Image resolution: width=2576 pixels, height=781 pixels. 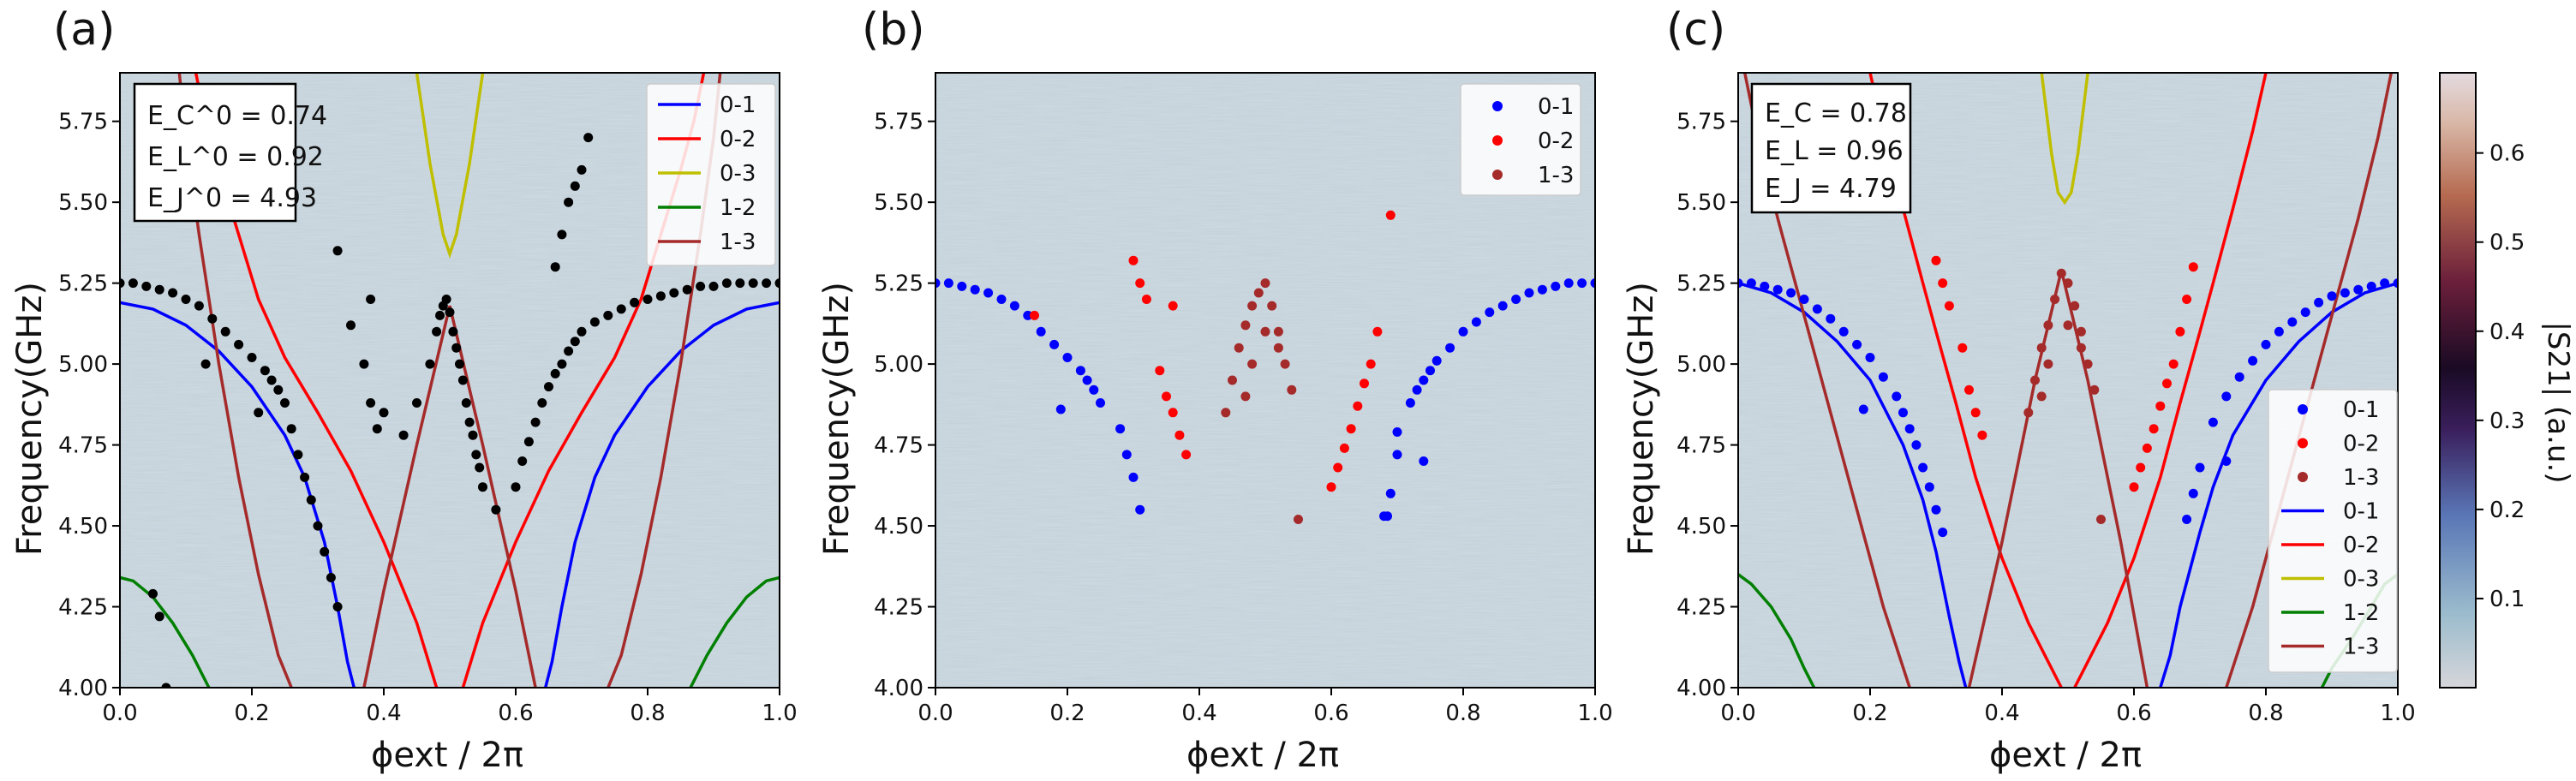 What do you see at coordinates (1521, 139) in the screenshot?
I see `legend-b: 0-1 0-2 1-3` at bounding box center [1521, 139].